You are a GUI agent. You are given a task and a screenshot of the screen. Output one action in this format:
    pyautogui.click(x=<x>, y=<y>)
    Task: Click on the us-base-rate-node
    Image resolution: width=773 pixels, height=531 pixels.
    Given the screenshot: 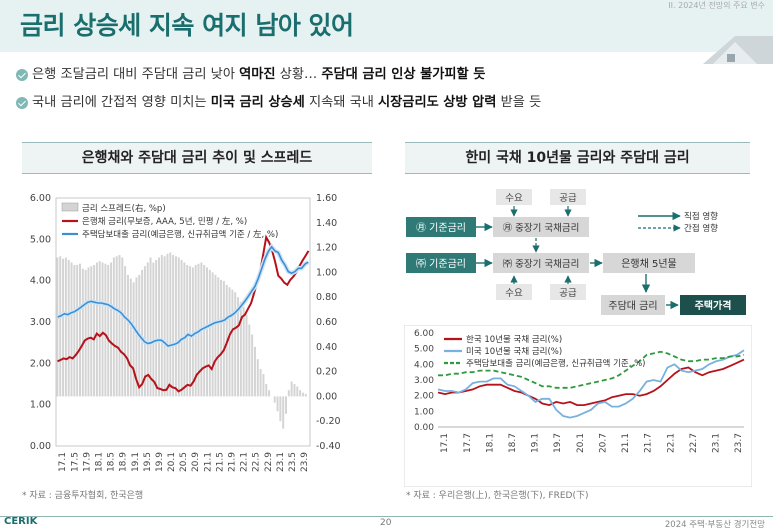 What is the action you would take?
    pyautogui.click(x=441, y=227)
    